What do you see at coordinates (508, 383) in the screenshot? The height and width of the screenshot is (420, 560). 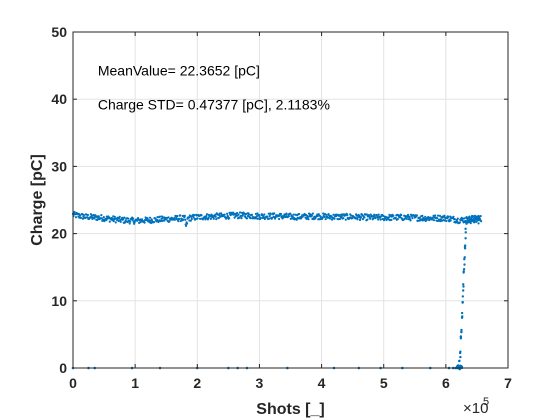 I see `x-tick-label: 7` at bounding box center [508, 383].